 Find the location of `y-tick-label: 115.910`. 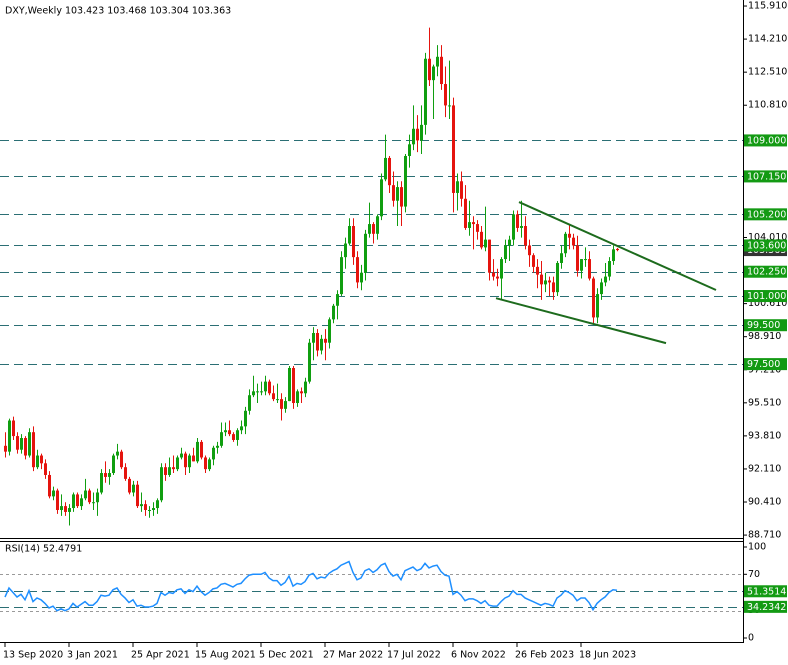

y-tick-label: 115.910 is located at coordinates (767, 6).